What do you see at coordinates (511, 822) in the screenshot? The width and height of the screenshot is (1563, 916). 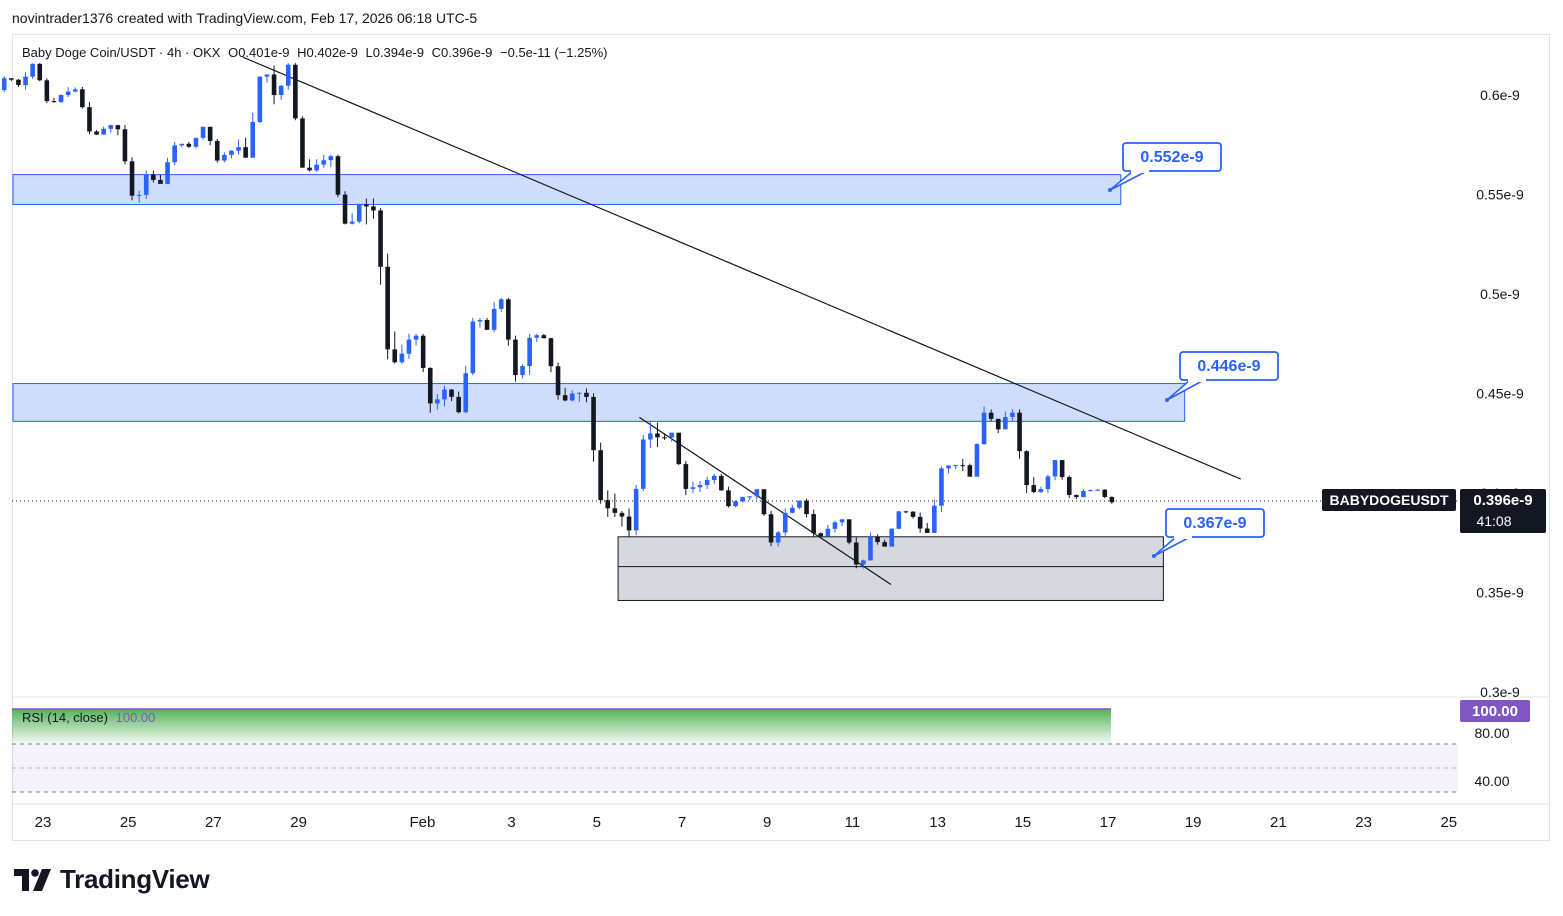 I see `time-tick-label: 3` at bounding box center [511, 822].